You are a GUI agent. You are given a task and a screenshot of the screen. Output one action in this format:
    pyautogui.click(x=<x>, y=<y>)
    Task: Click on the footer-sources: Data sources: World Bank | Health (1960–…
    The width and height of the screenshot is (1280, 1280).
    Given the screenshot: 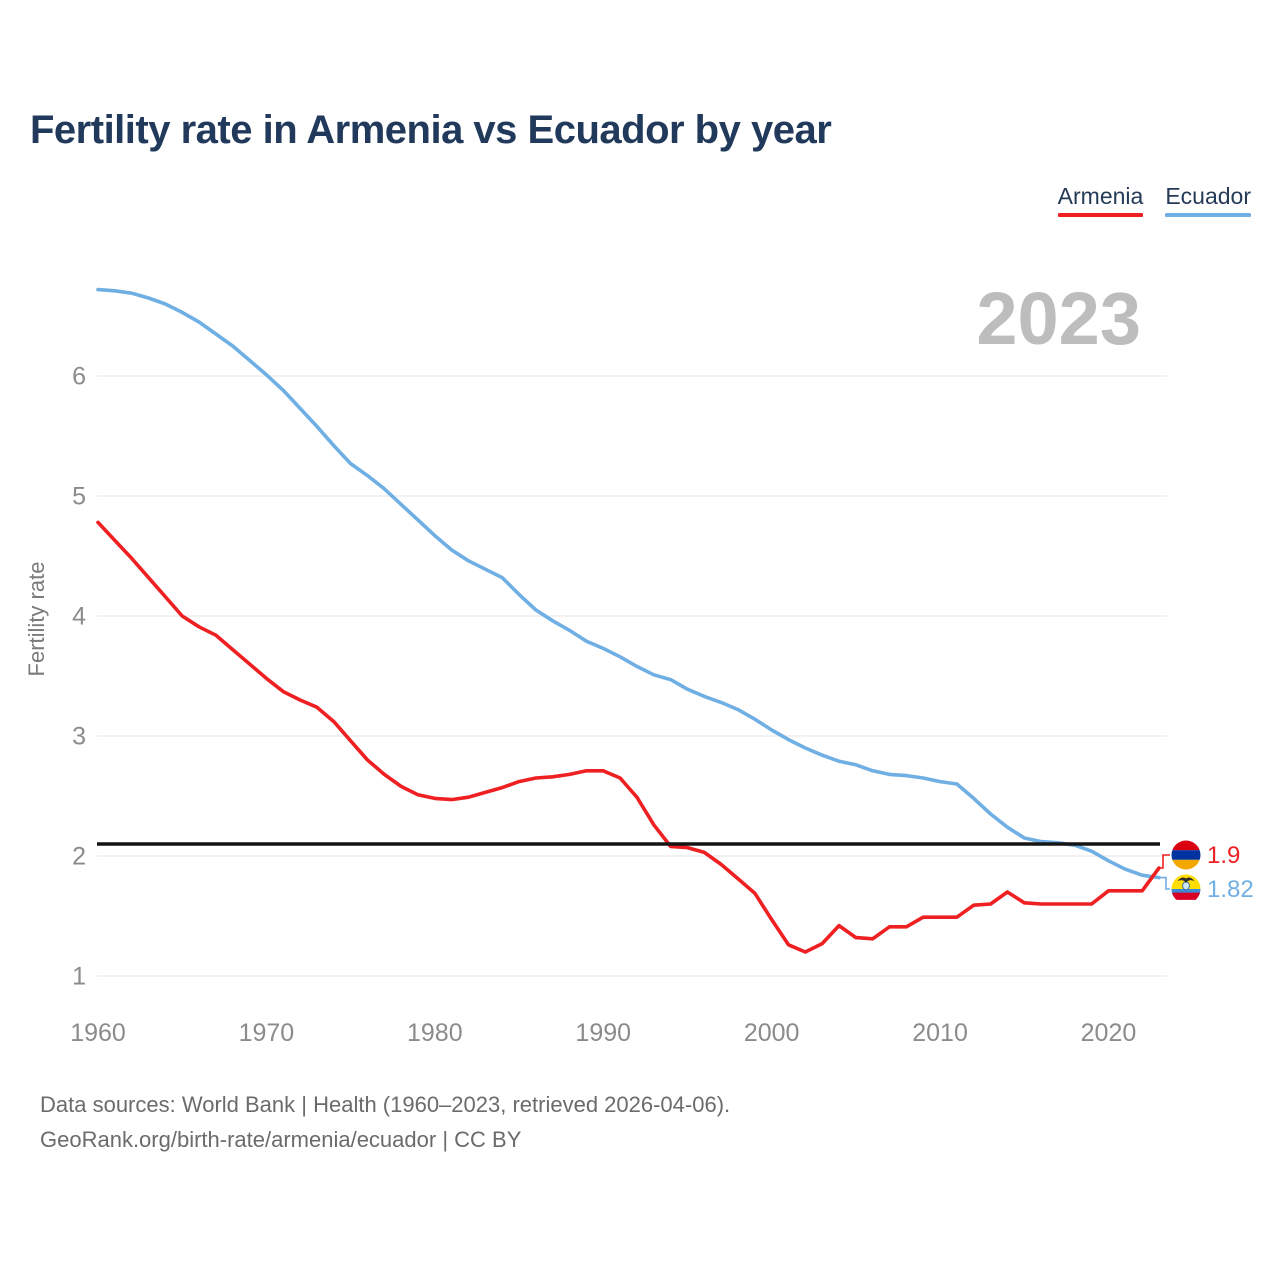 What is the action you would take?
    pyautogui.click(x=385, y=1104)
    